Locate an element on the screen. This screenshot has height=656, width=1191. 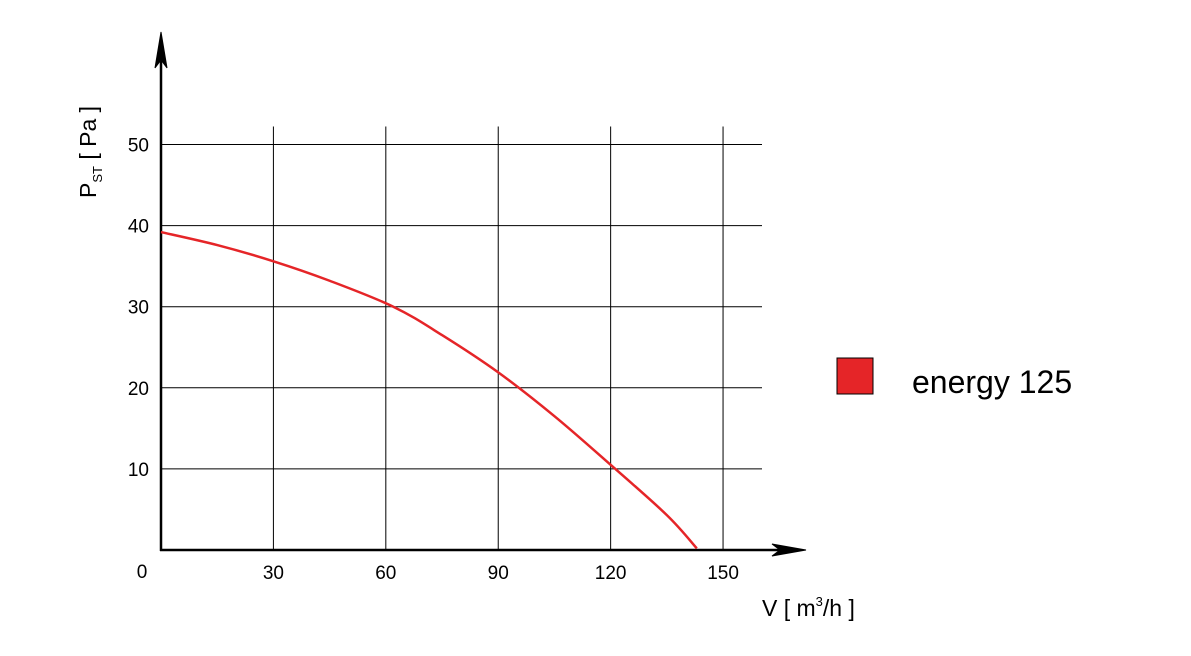
y-axis-title: PST [ Pa ] is located at coordinates (90, 152).